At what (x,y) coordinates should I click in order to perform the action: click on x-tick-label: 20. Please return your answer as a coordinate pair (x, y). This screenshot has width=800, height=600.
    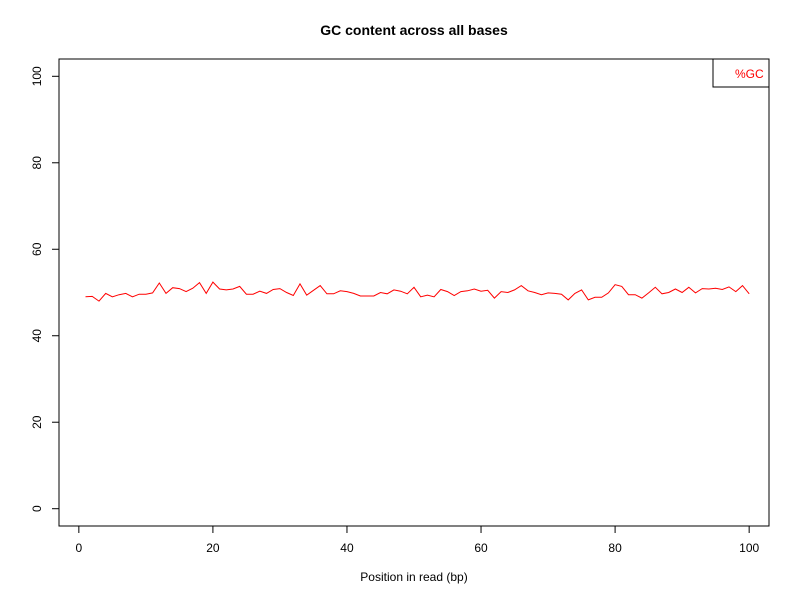
    Looking at the image, I should click on (213, 548).